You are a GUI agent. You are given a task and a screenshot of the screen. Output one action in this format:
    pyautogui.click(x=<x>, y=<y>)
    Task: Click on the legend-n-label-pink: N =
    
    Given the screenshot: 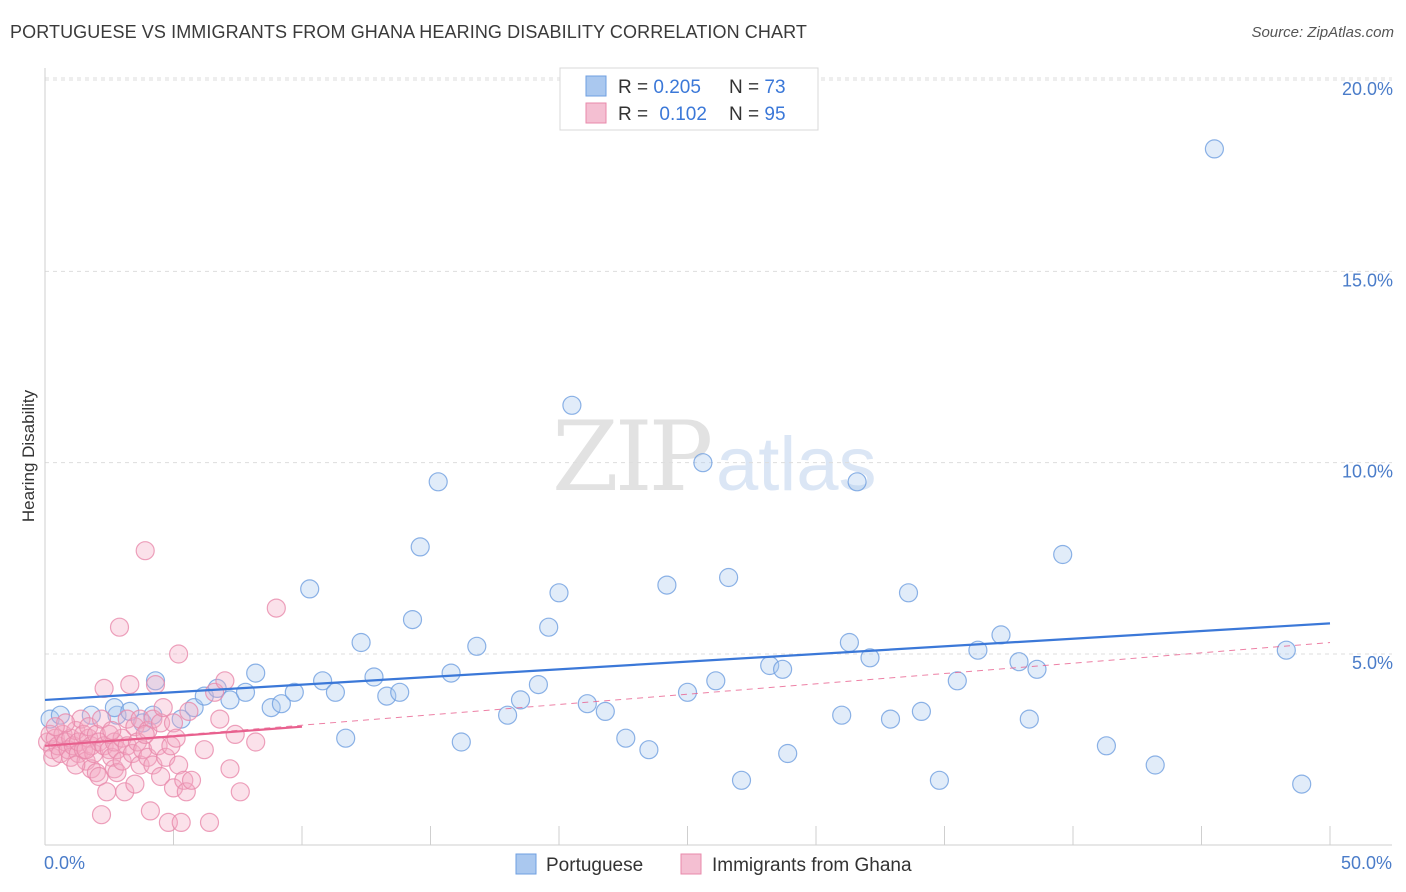 What is the action you would take?
    pyautogui.click(x=746, y=114)
    